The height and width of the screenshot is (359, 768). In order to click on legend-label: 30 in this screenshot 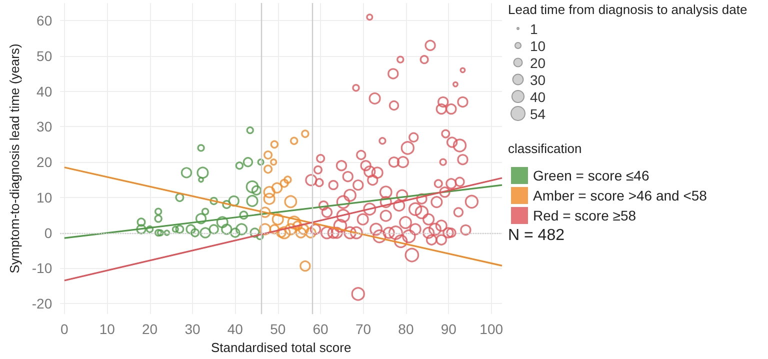, I will do `click(538, 80)`.